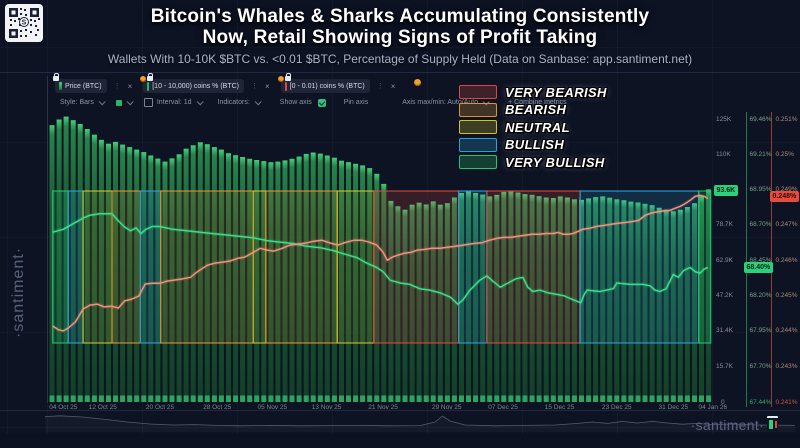 This screenshot has width=800, height=448. I want to click on pin-axis-button: Pin axis, so click(356, 102).